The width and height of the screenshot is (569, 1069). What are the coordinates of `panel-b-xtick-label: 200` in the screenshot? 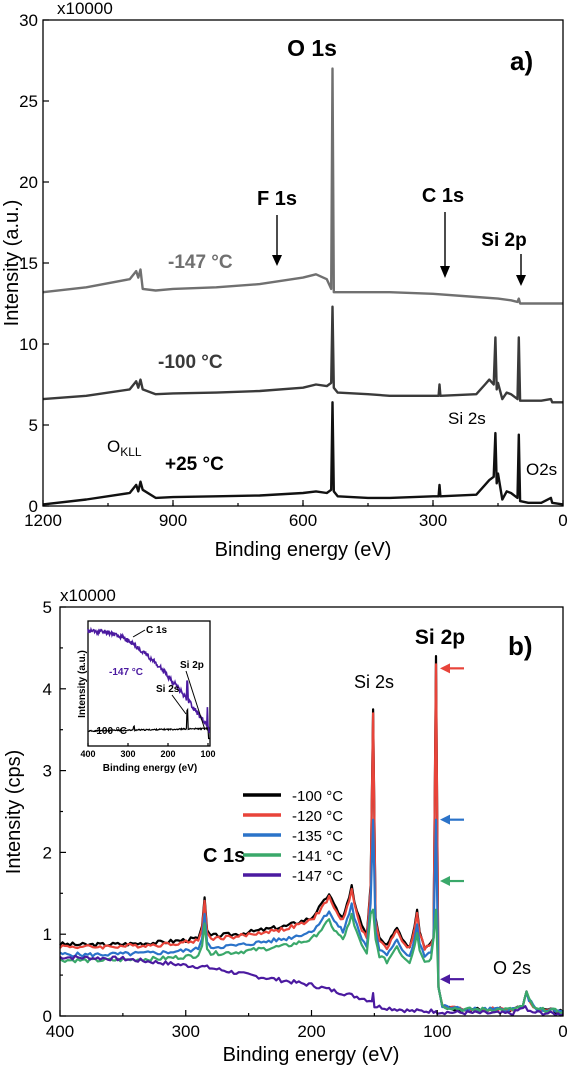 It's located at (311, 1031).